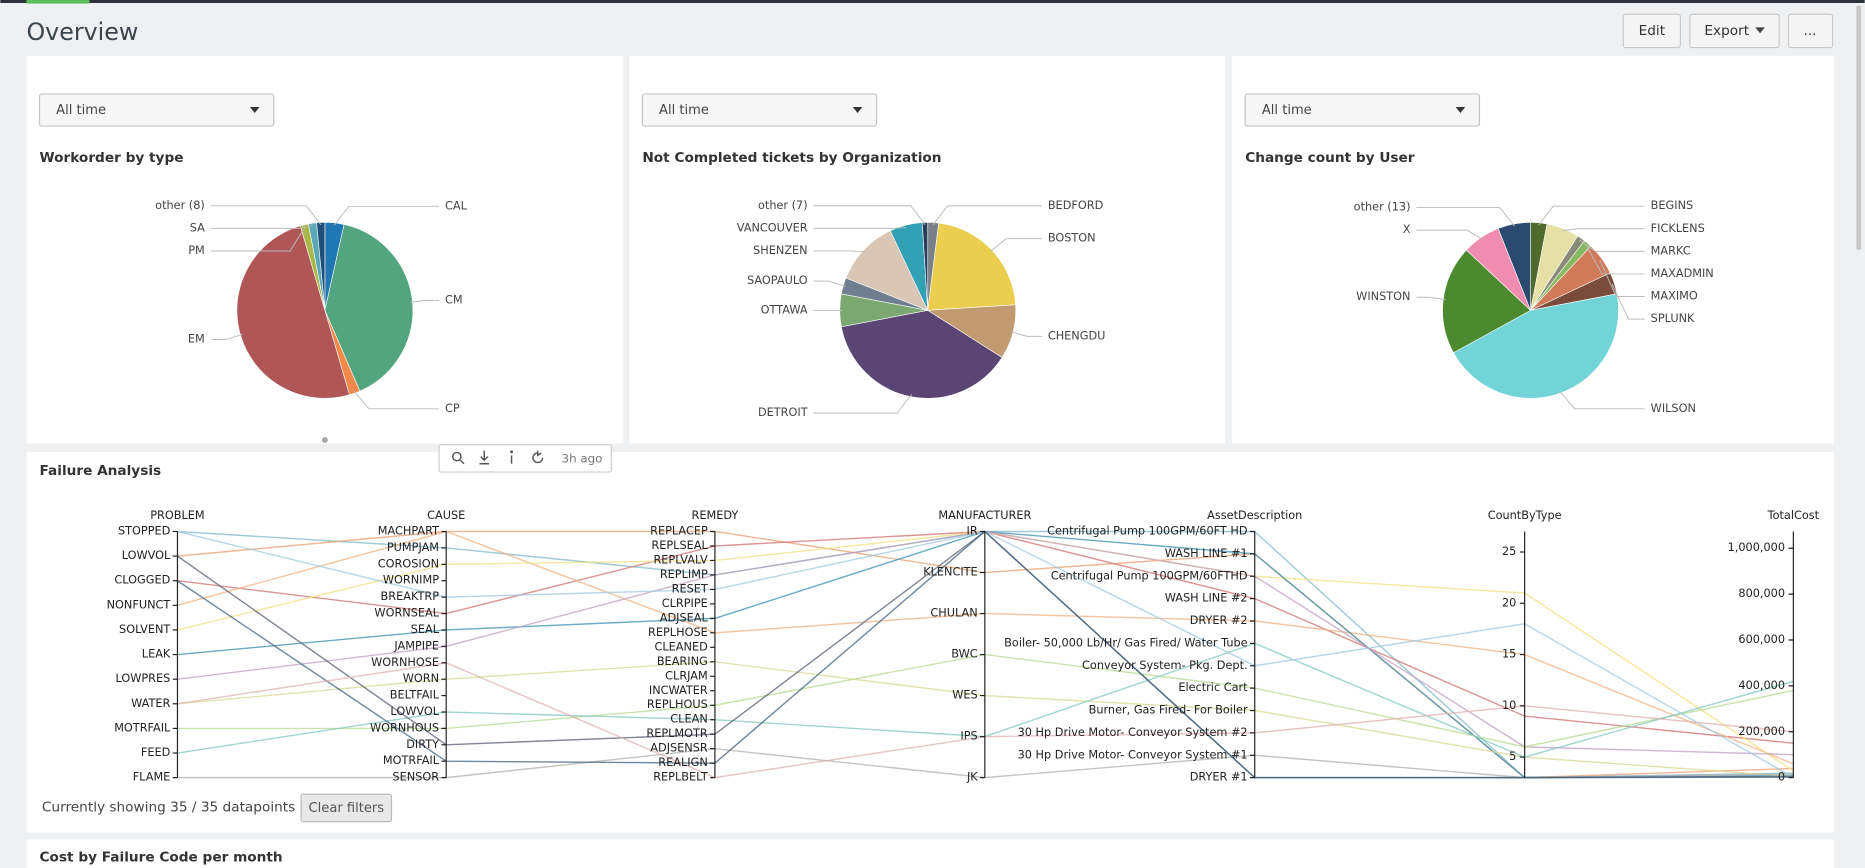 This screenshot has height=868, width=1865. What do you see at coordinates (964, 695) in the screenshot?
I see `category-label: WES` at bounding box center [964, 695].